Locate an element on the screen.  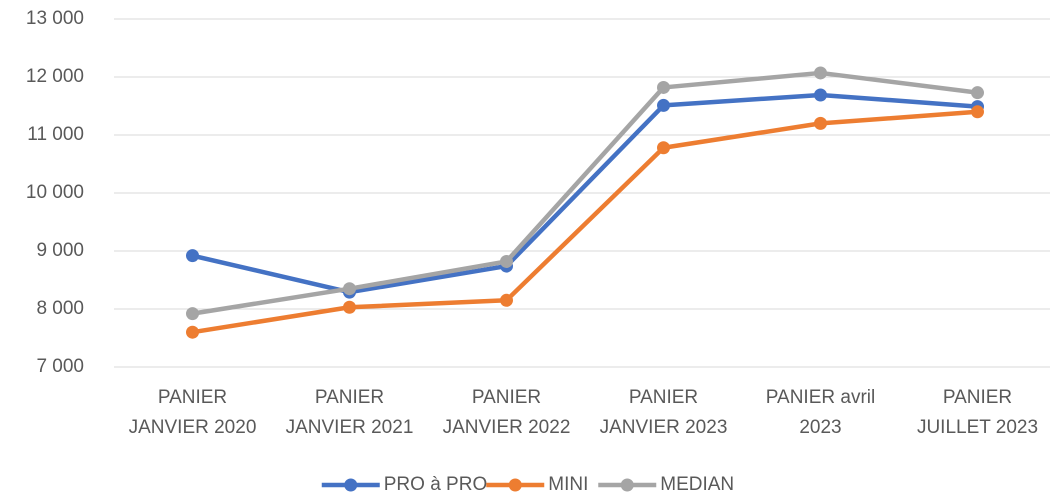
legend-label: MINI is located at coordinates (568, 484).